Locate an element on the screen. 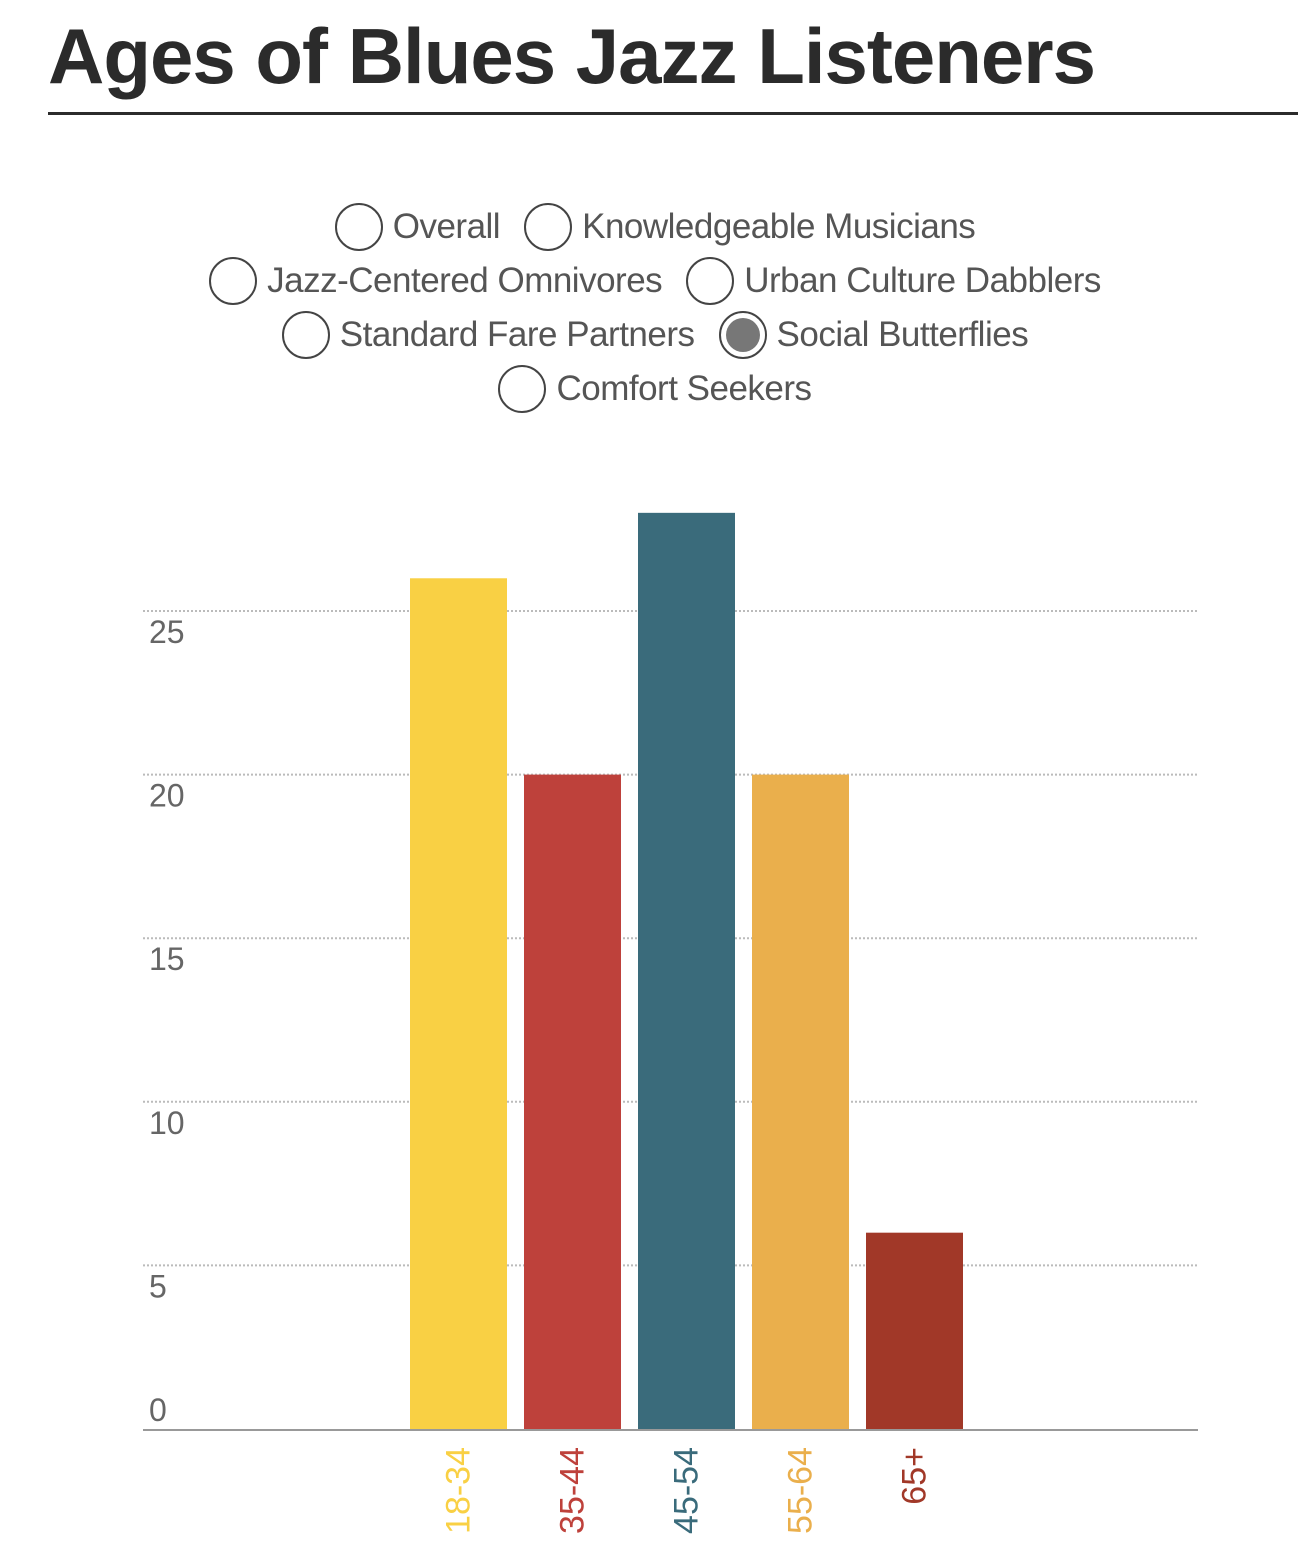 This screenshot has width=1310, height=1566. filter-option-urban-culture-dabblers: Urban Culture Dabblers is located at coordinates (893, 281).